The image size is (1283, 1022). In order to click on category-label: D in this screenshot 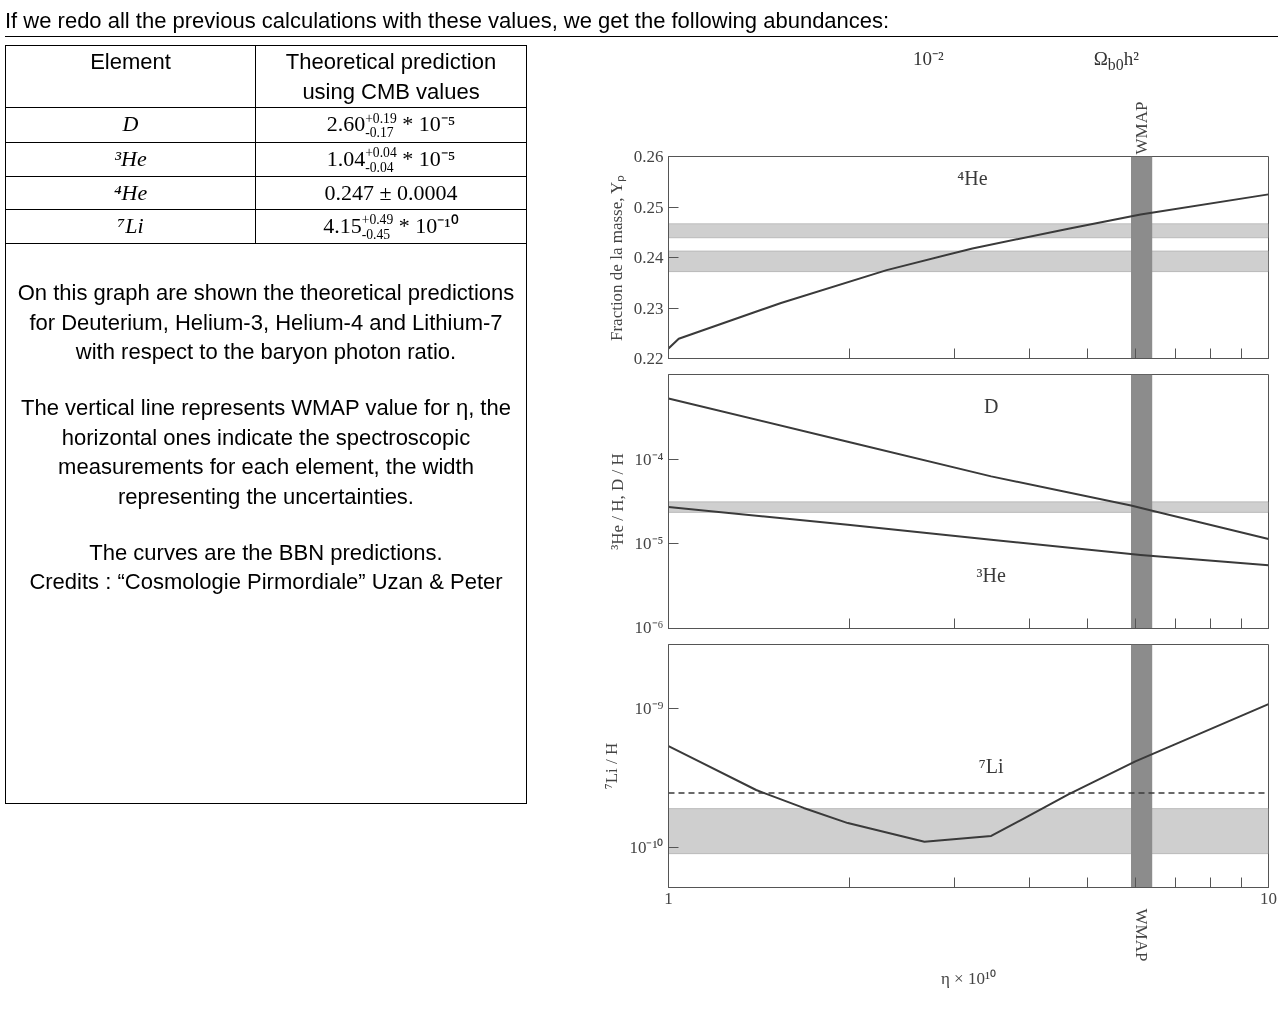, I will do `click(130, 125)`.